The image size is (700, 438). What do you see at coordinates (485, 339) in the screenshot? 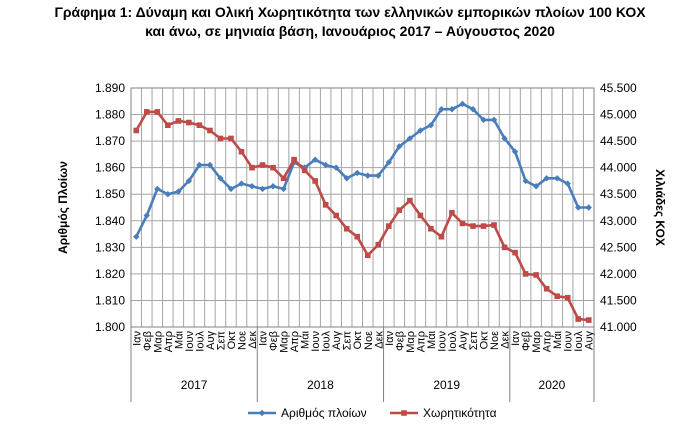
I see `x-tick-label-month: Οκτ` at bounding box center [485, 339].